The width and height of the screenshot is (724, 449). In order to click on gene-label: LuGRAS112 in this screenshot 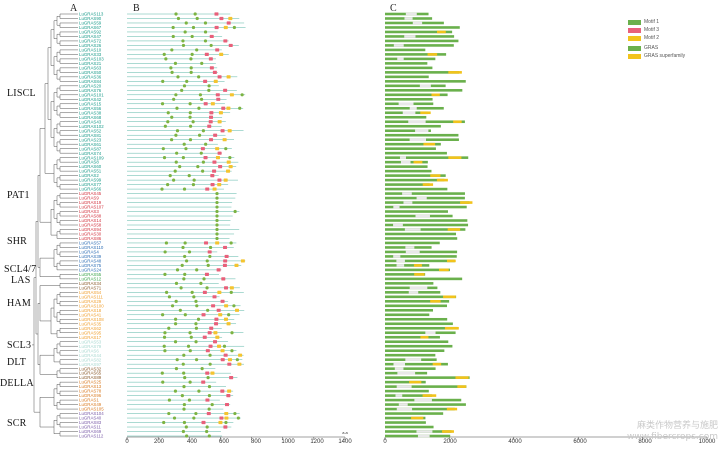, I will do `click(91, 436)`.